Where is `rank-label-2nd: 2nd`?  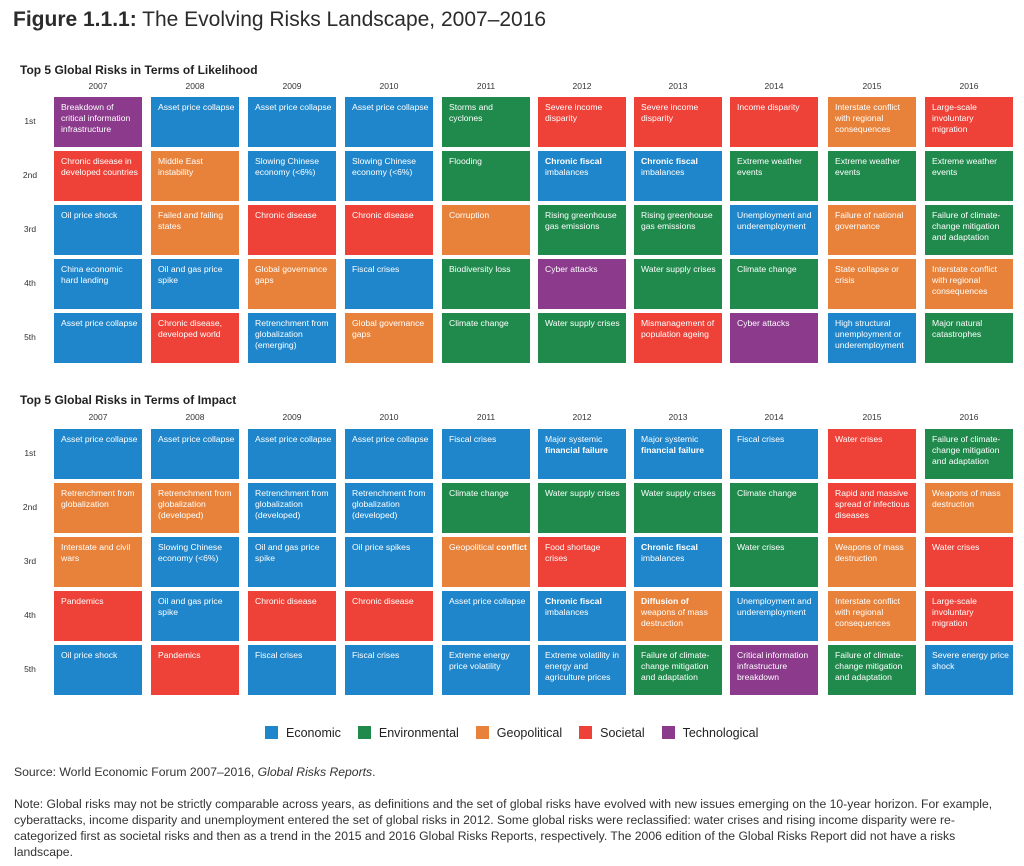
rank-label-2nd: 2nd is located at coordinates (30, 507).